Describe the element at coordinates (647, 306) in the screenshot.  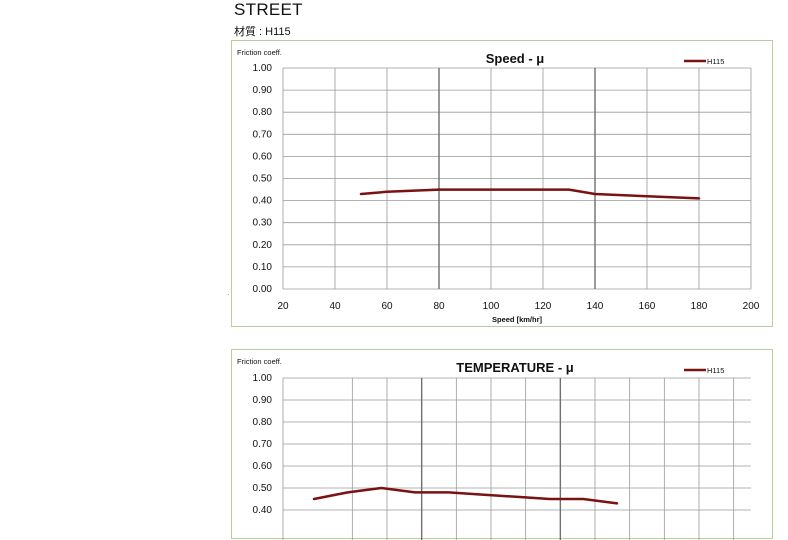
I see `x-tick-label: 160` at that location.